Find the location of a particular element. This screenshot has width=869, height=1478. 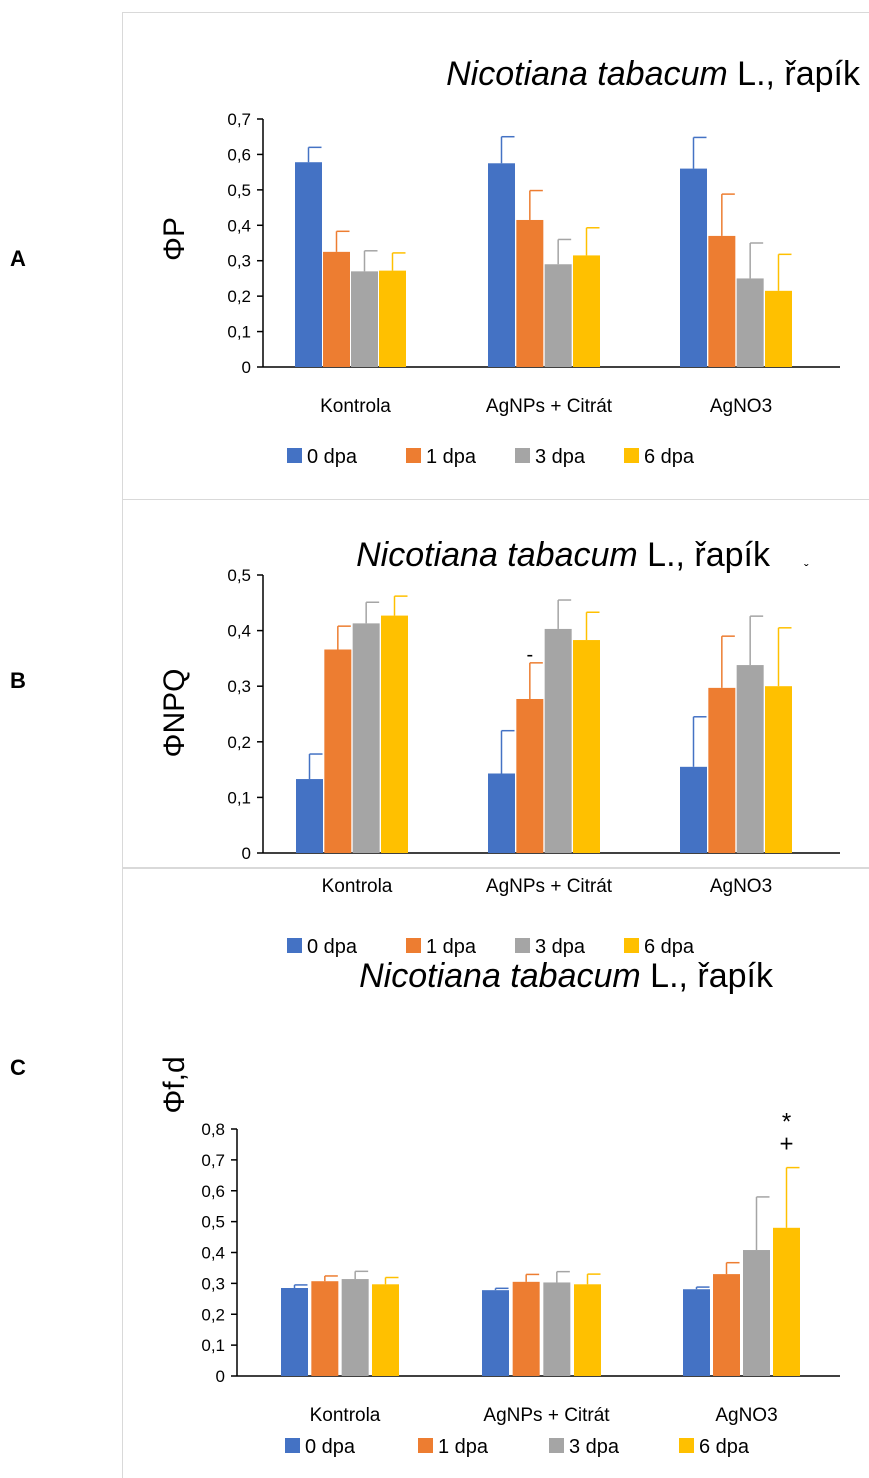

panel-letter-a: A is located at coordinates (18, 258).